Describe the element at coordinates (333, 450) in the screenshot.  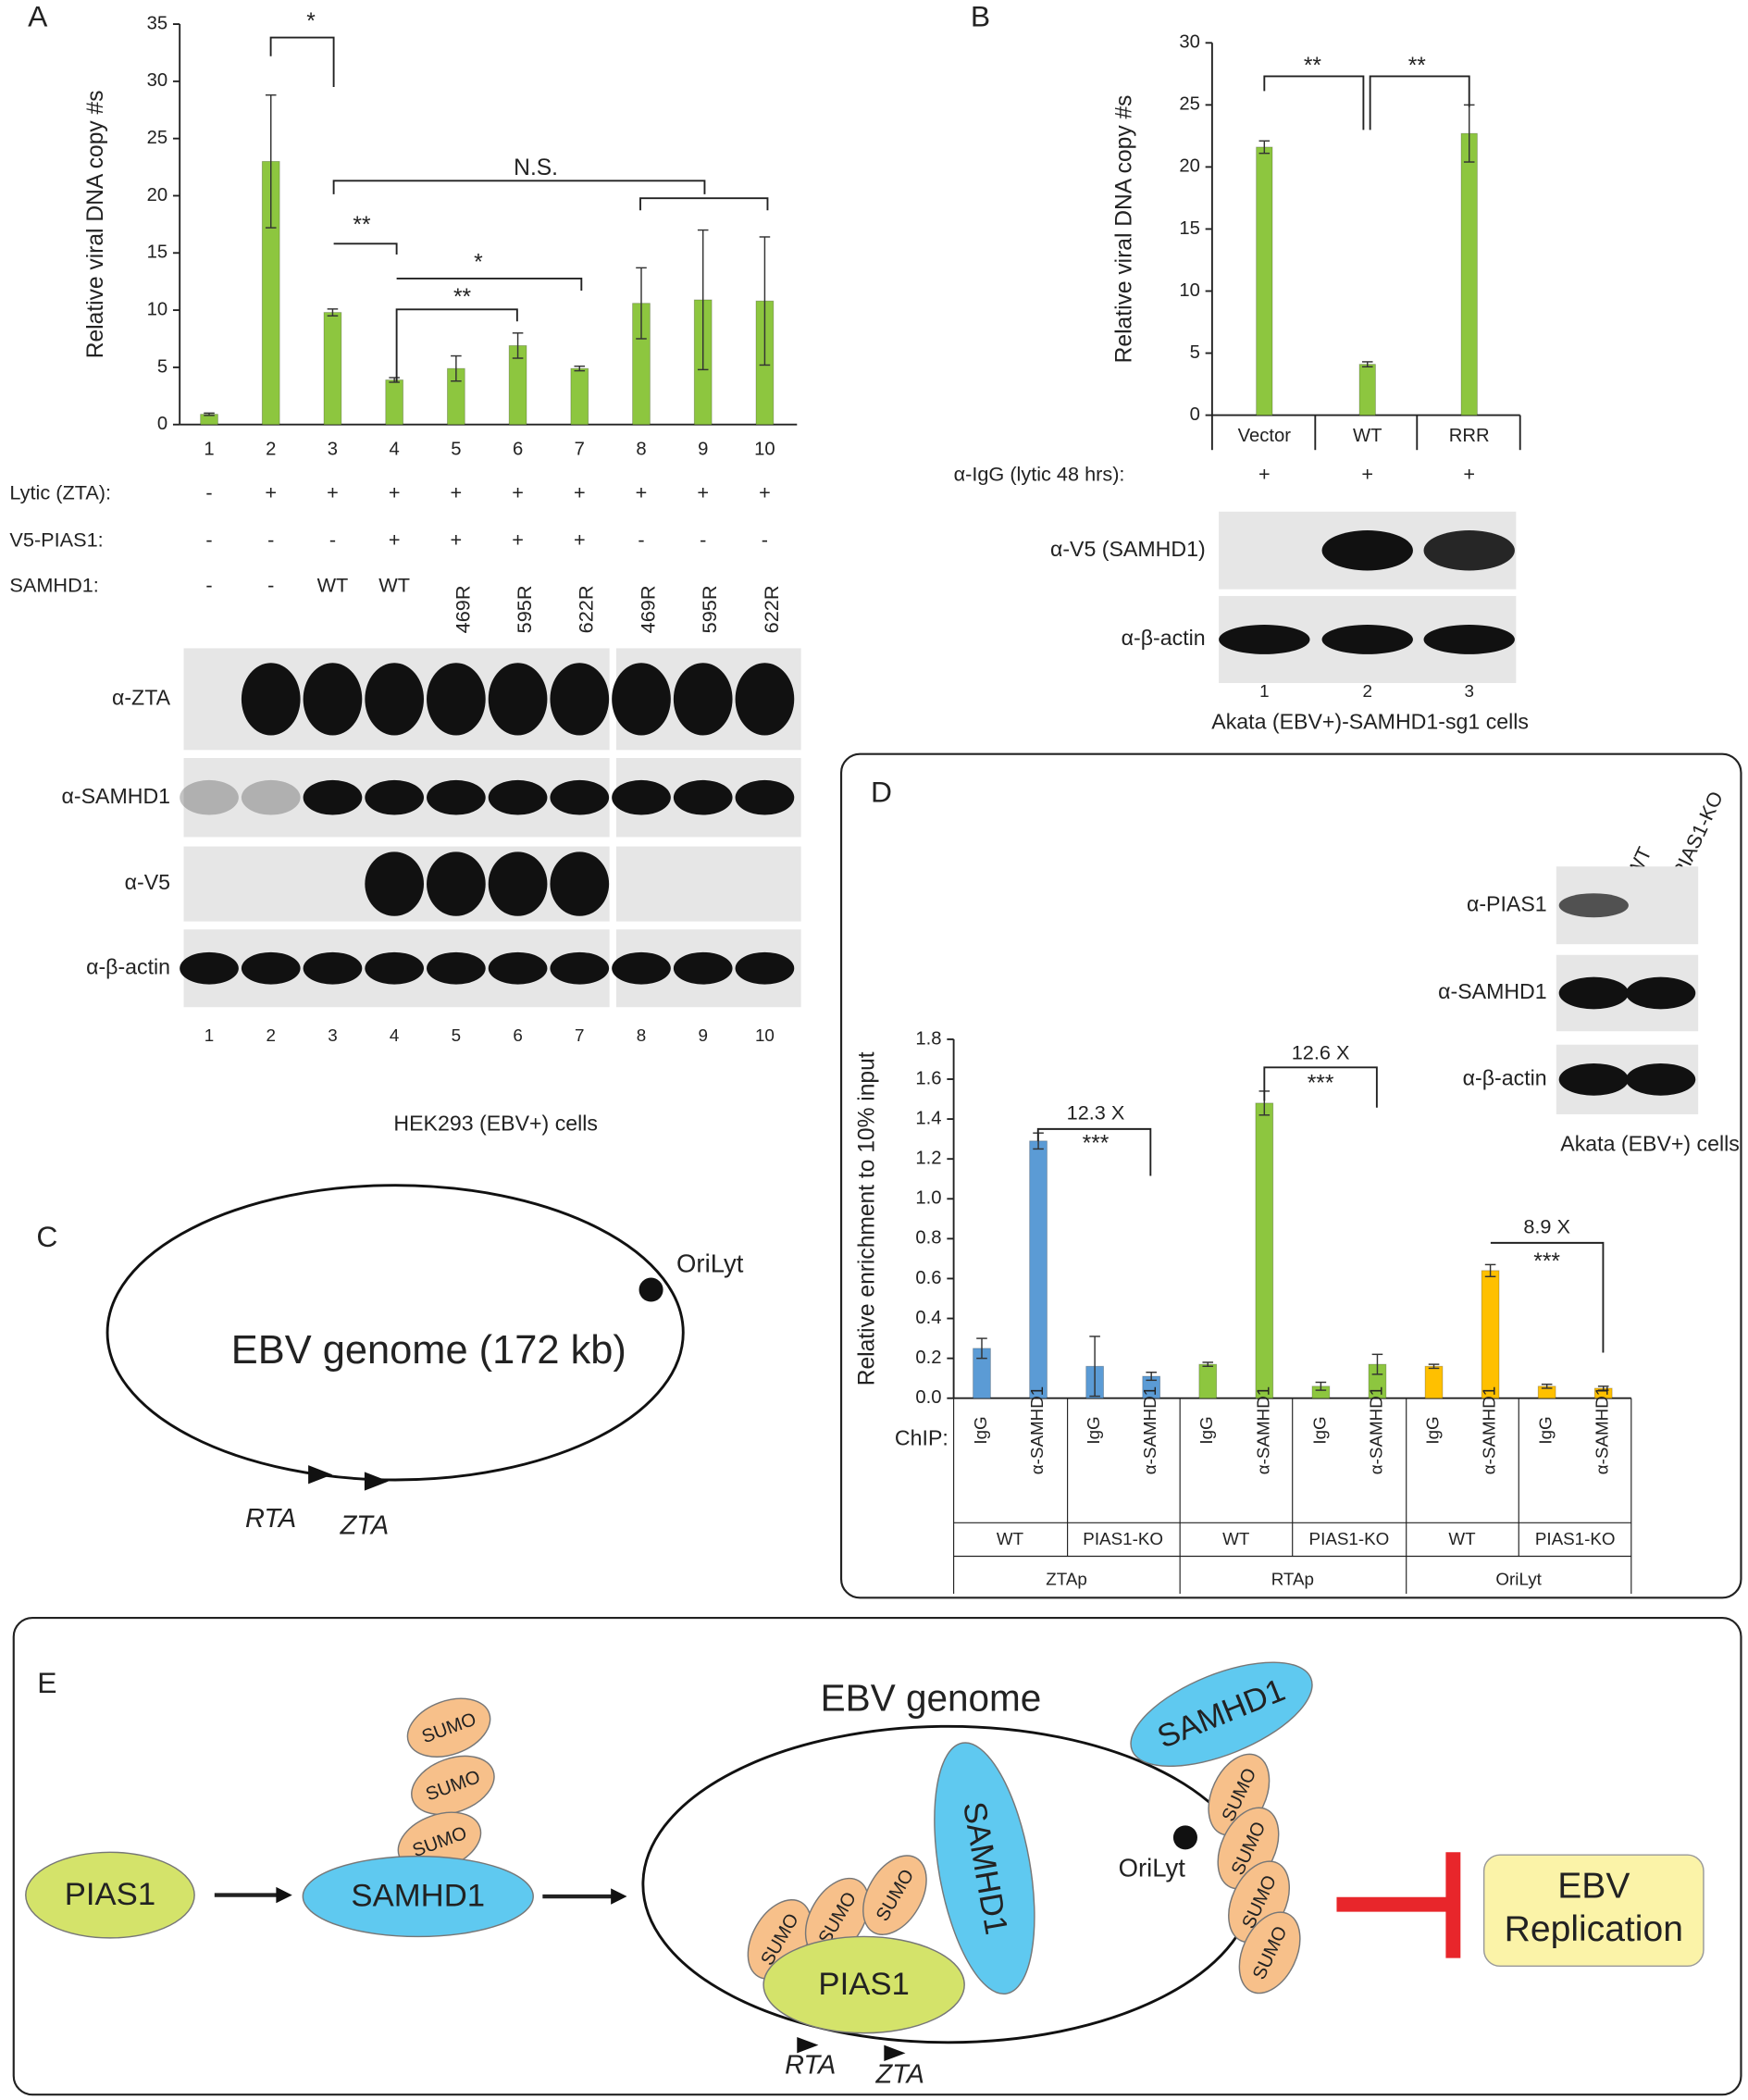
I see `x-tick-label: 3` at that location.